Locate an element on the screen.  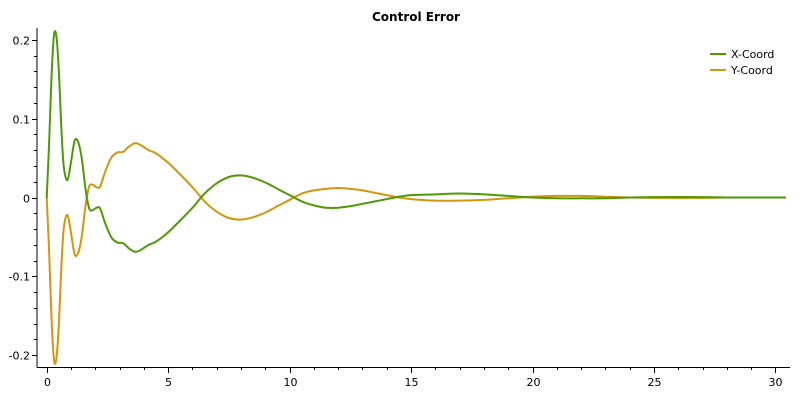
x-tick-label: 10 is located at coordinates (291, 382).